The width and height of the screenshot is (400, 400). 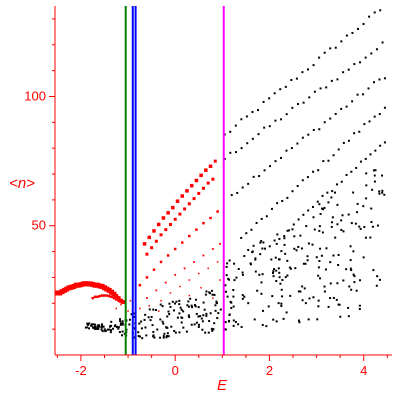 What do you see at coordinates (35, 95) in the screenshot?
I see `y-tick-label: 100` at bounding box center [35, 95].